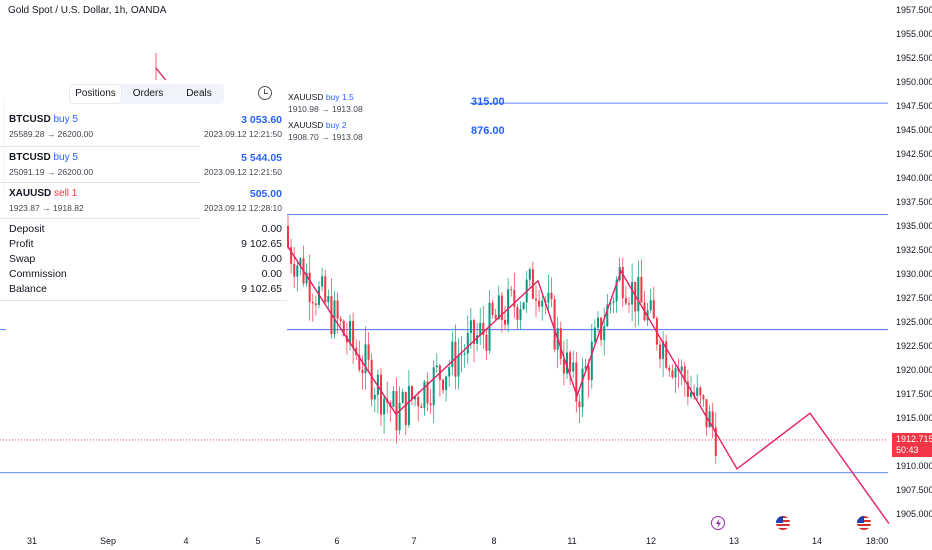 This screenshot has width=932, height=550. I want to click on summary-value: 0.00, so click(271, 259).